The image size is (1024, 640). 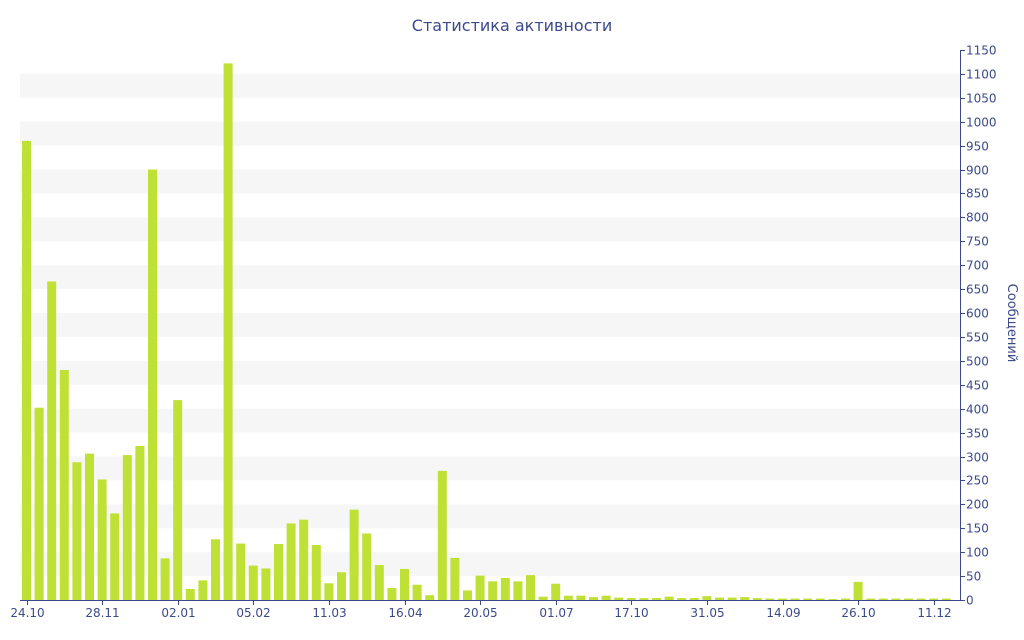 I want to click on y-tick-label: 150, so click(x=977, y=529).